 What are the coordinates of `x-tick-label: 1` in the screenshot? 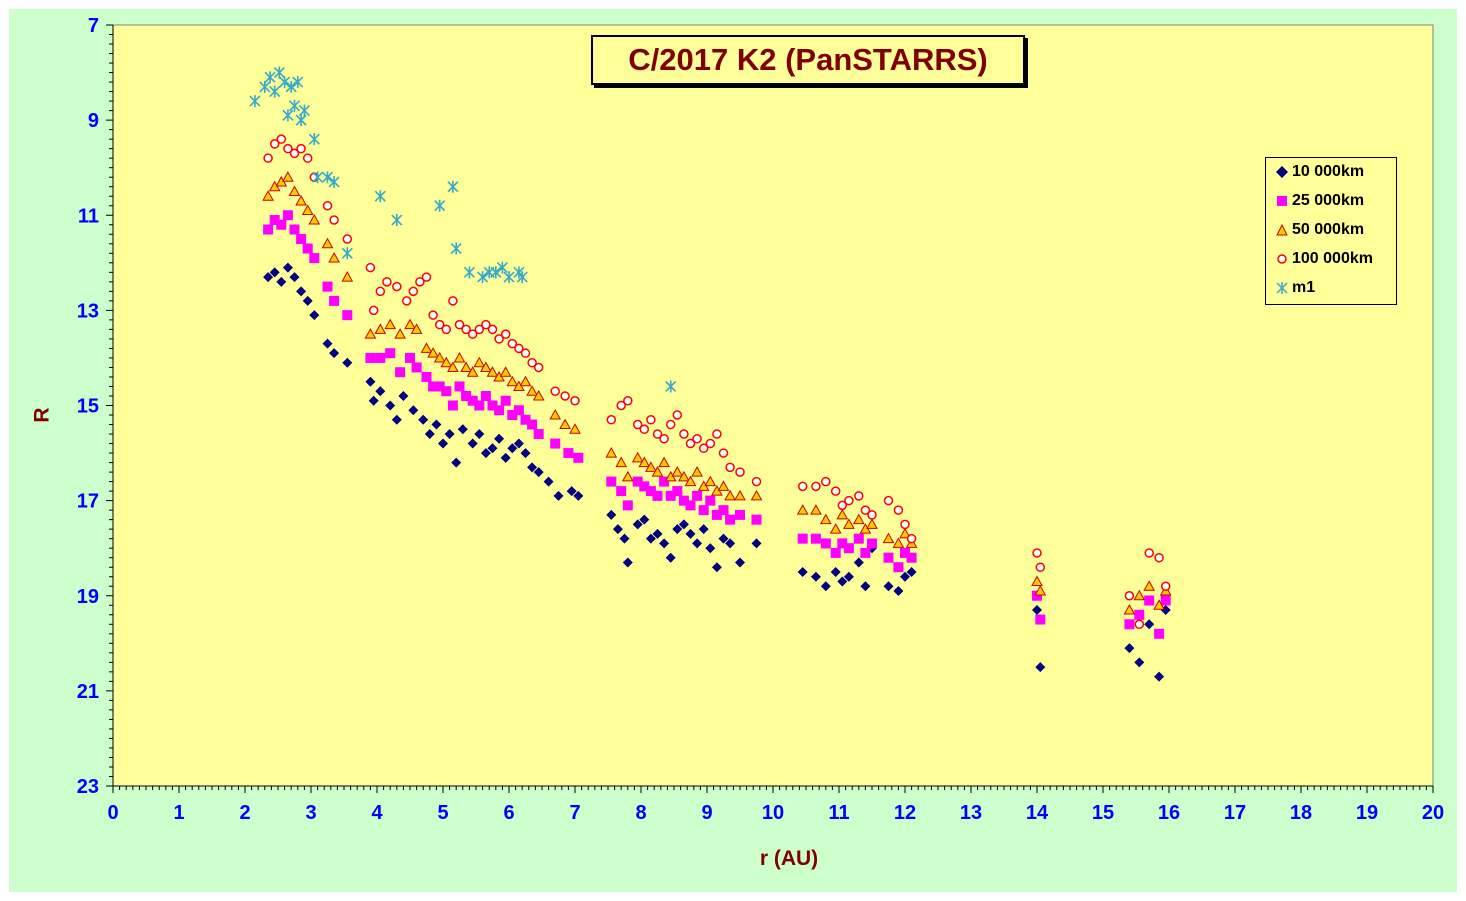 It's located at (178, 813).